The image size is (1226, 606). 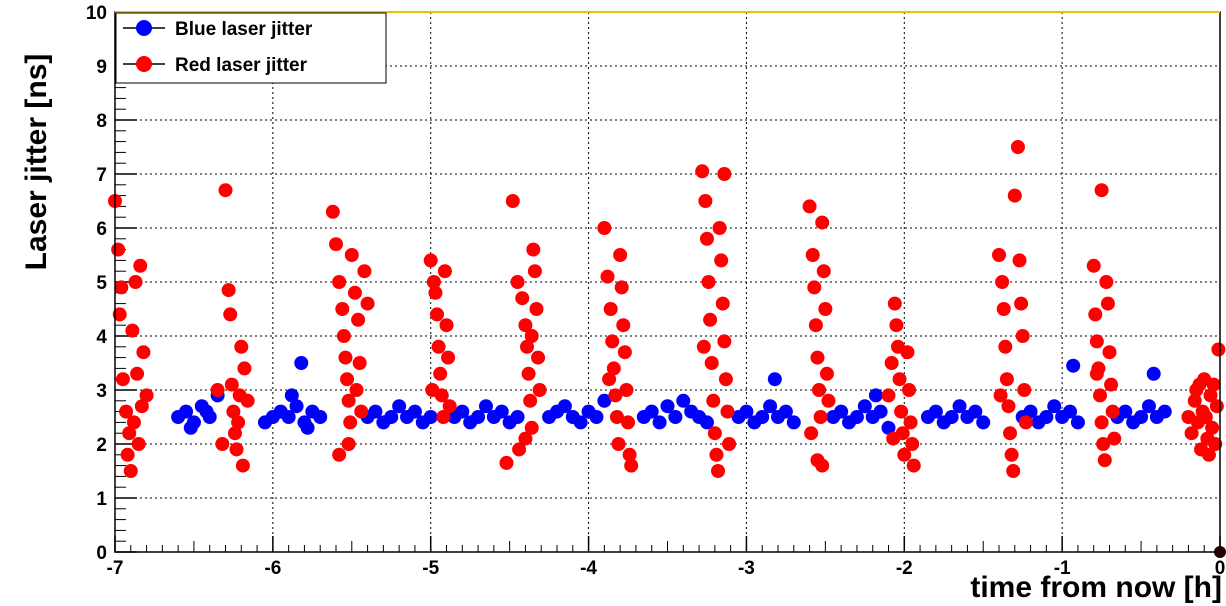 I want to click on legend-box, so click(x=251, y=48).